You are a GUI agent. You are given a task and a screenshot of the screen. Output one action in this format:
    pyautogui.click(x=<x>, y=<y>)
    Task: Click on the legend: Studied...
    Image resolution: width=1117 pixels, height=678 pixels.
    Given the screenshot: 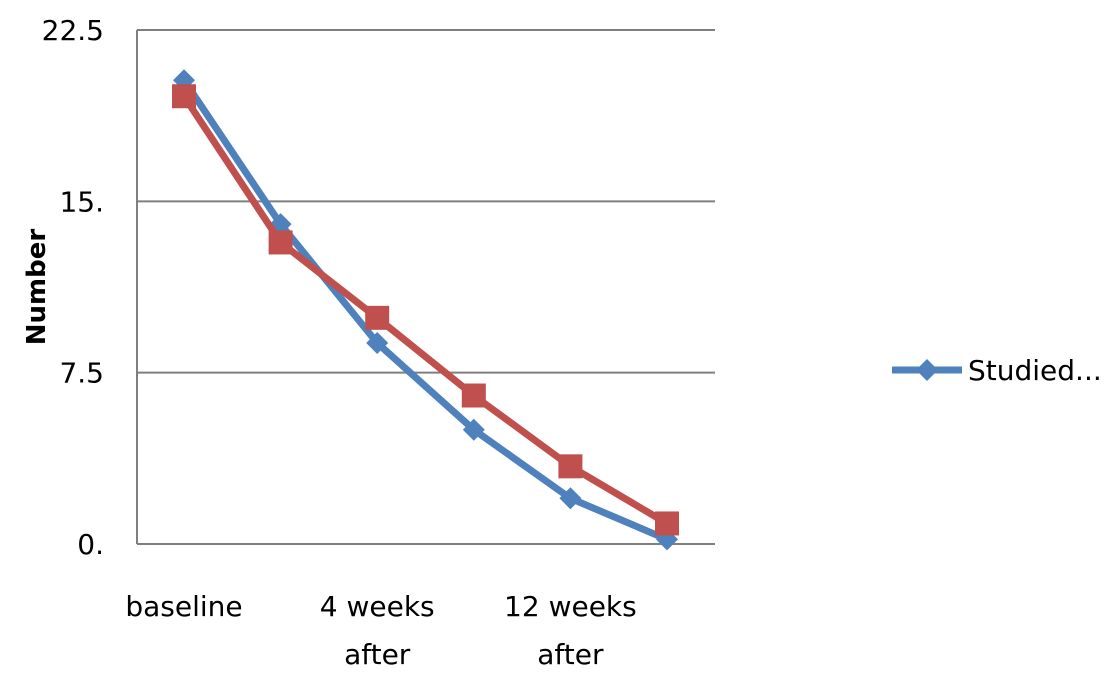 What is the action you would take?
    pyautogui.click(x=997, y=370)
    